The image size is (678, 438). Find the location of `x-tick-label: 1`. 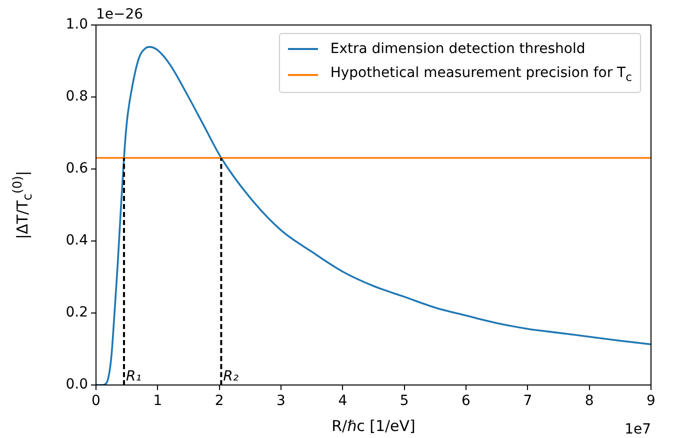

x-tick-label: 1 is located at coordinates (157, 401).